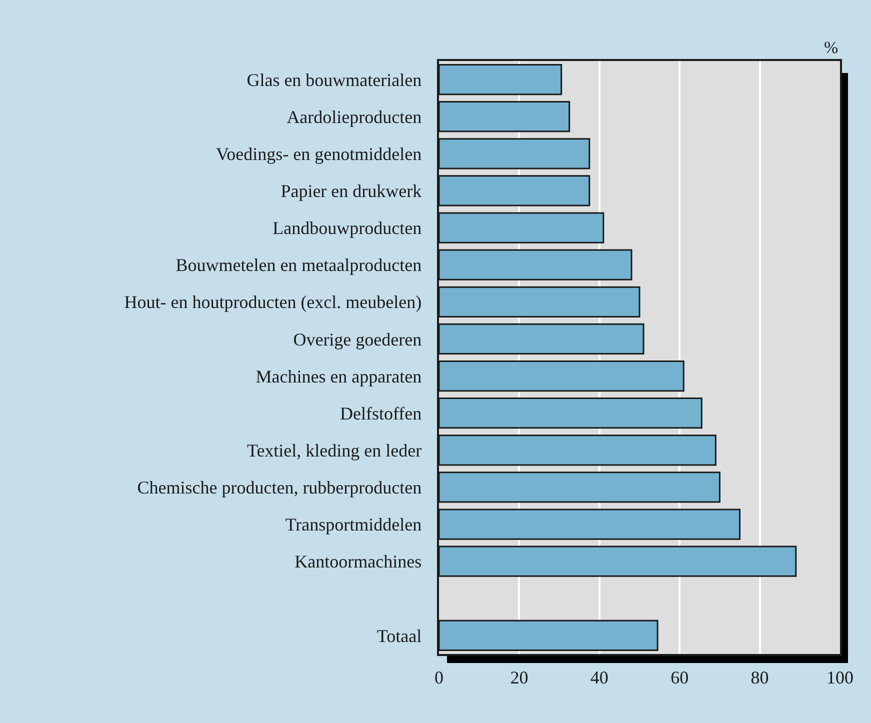 Image resolution: width=871 pixels, height=723 pixels. Describe the element at coordinates (279, 488) in the screenshot. I see `y-tick-label: Chemische producten, rubberproducten` at that location.